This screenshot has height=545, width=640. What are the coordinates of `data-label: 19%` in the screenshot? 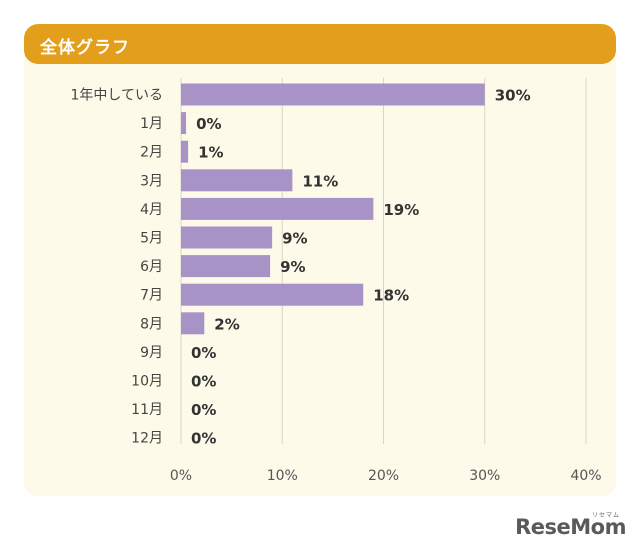 It's located at (401, 210).